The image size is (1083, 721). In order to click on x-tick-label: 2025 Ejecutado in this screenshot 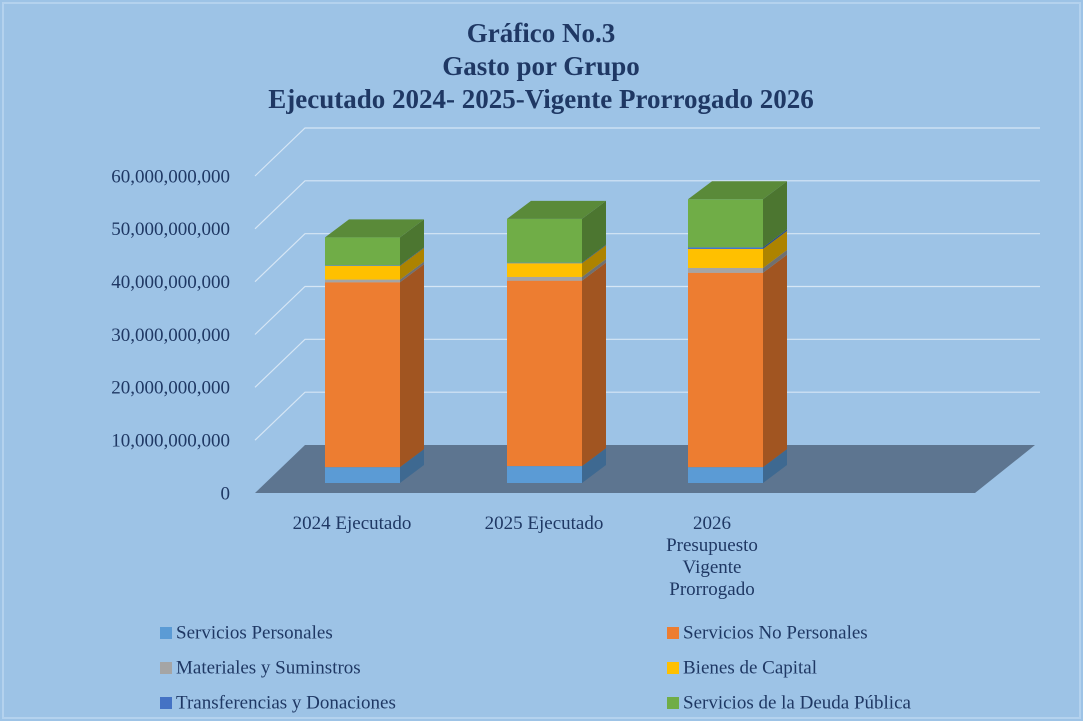, I will do `click(544, 523)`.